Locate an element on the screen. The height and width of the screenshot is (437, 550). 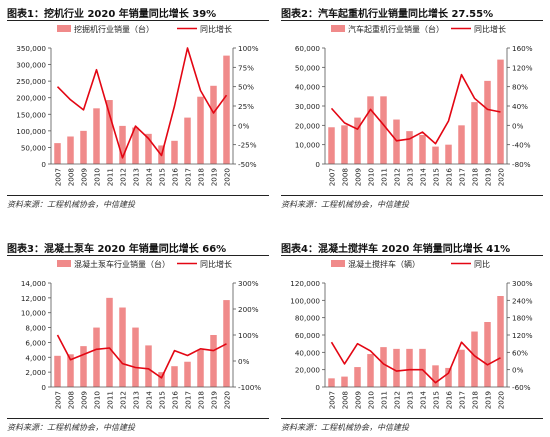
y2-tick-label: -40% is located at coordinates (521, 145).